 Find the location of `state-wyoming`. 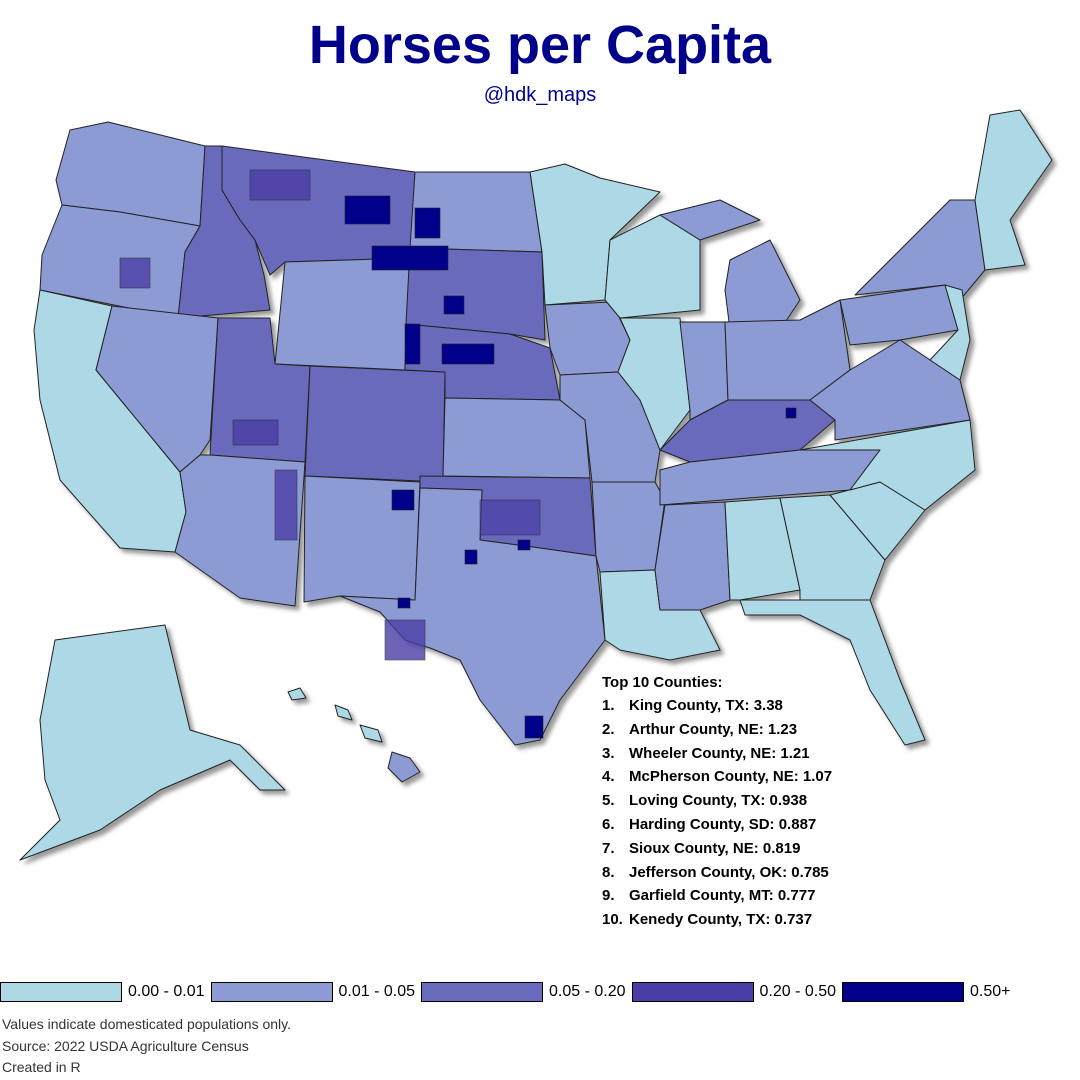

state-wyoming is located at coordinates (342, 314).